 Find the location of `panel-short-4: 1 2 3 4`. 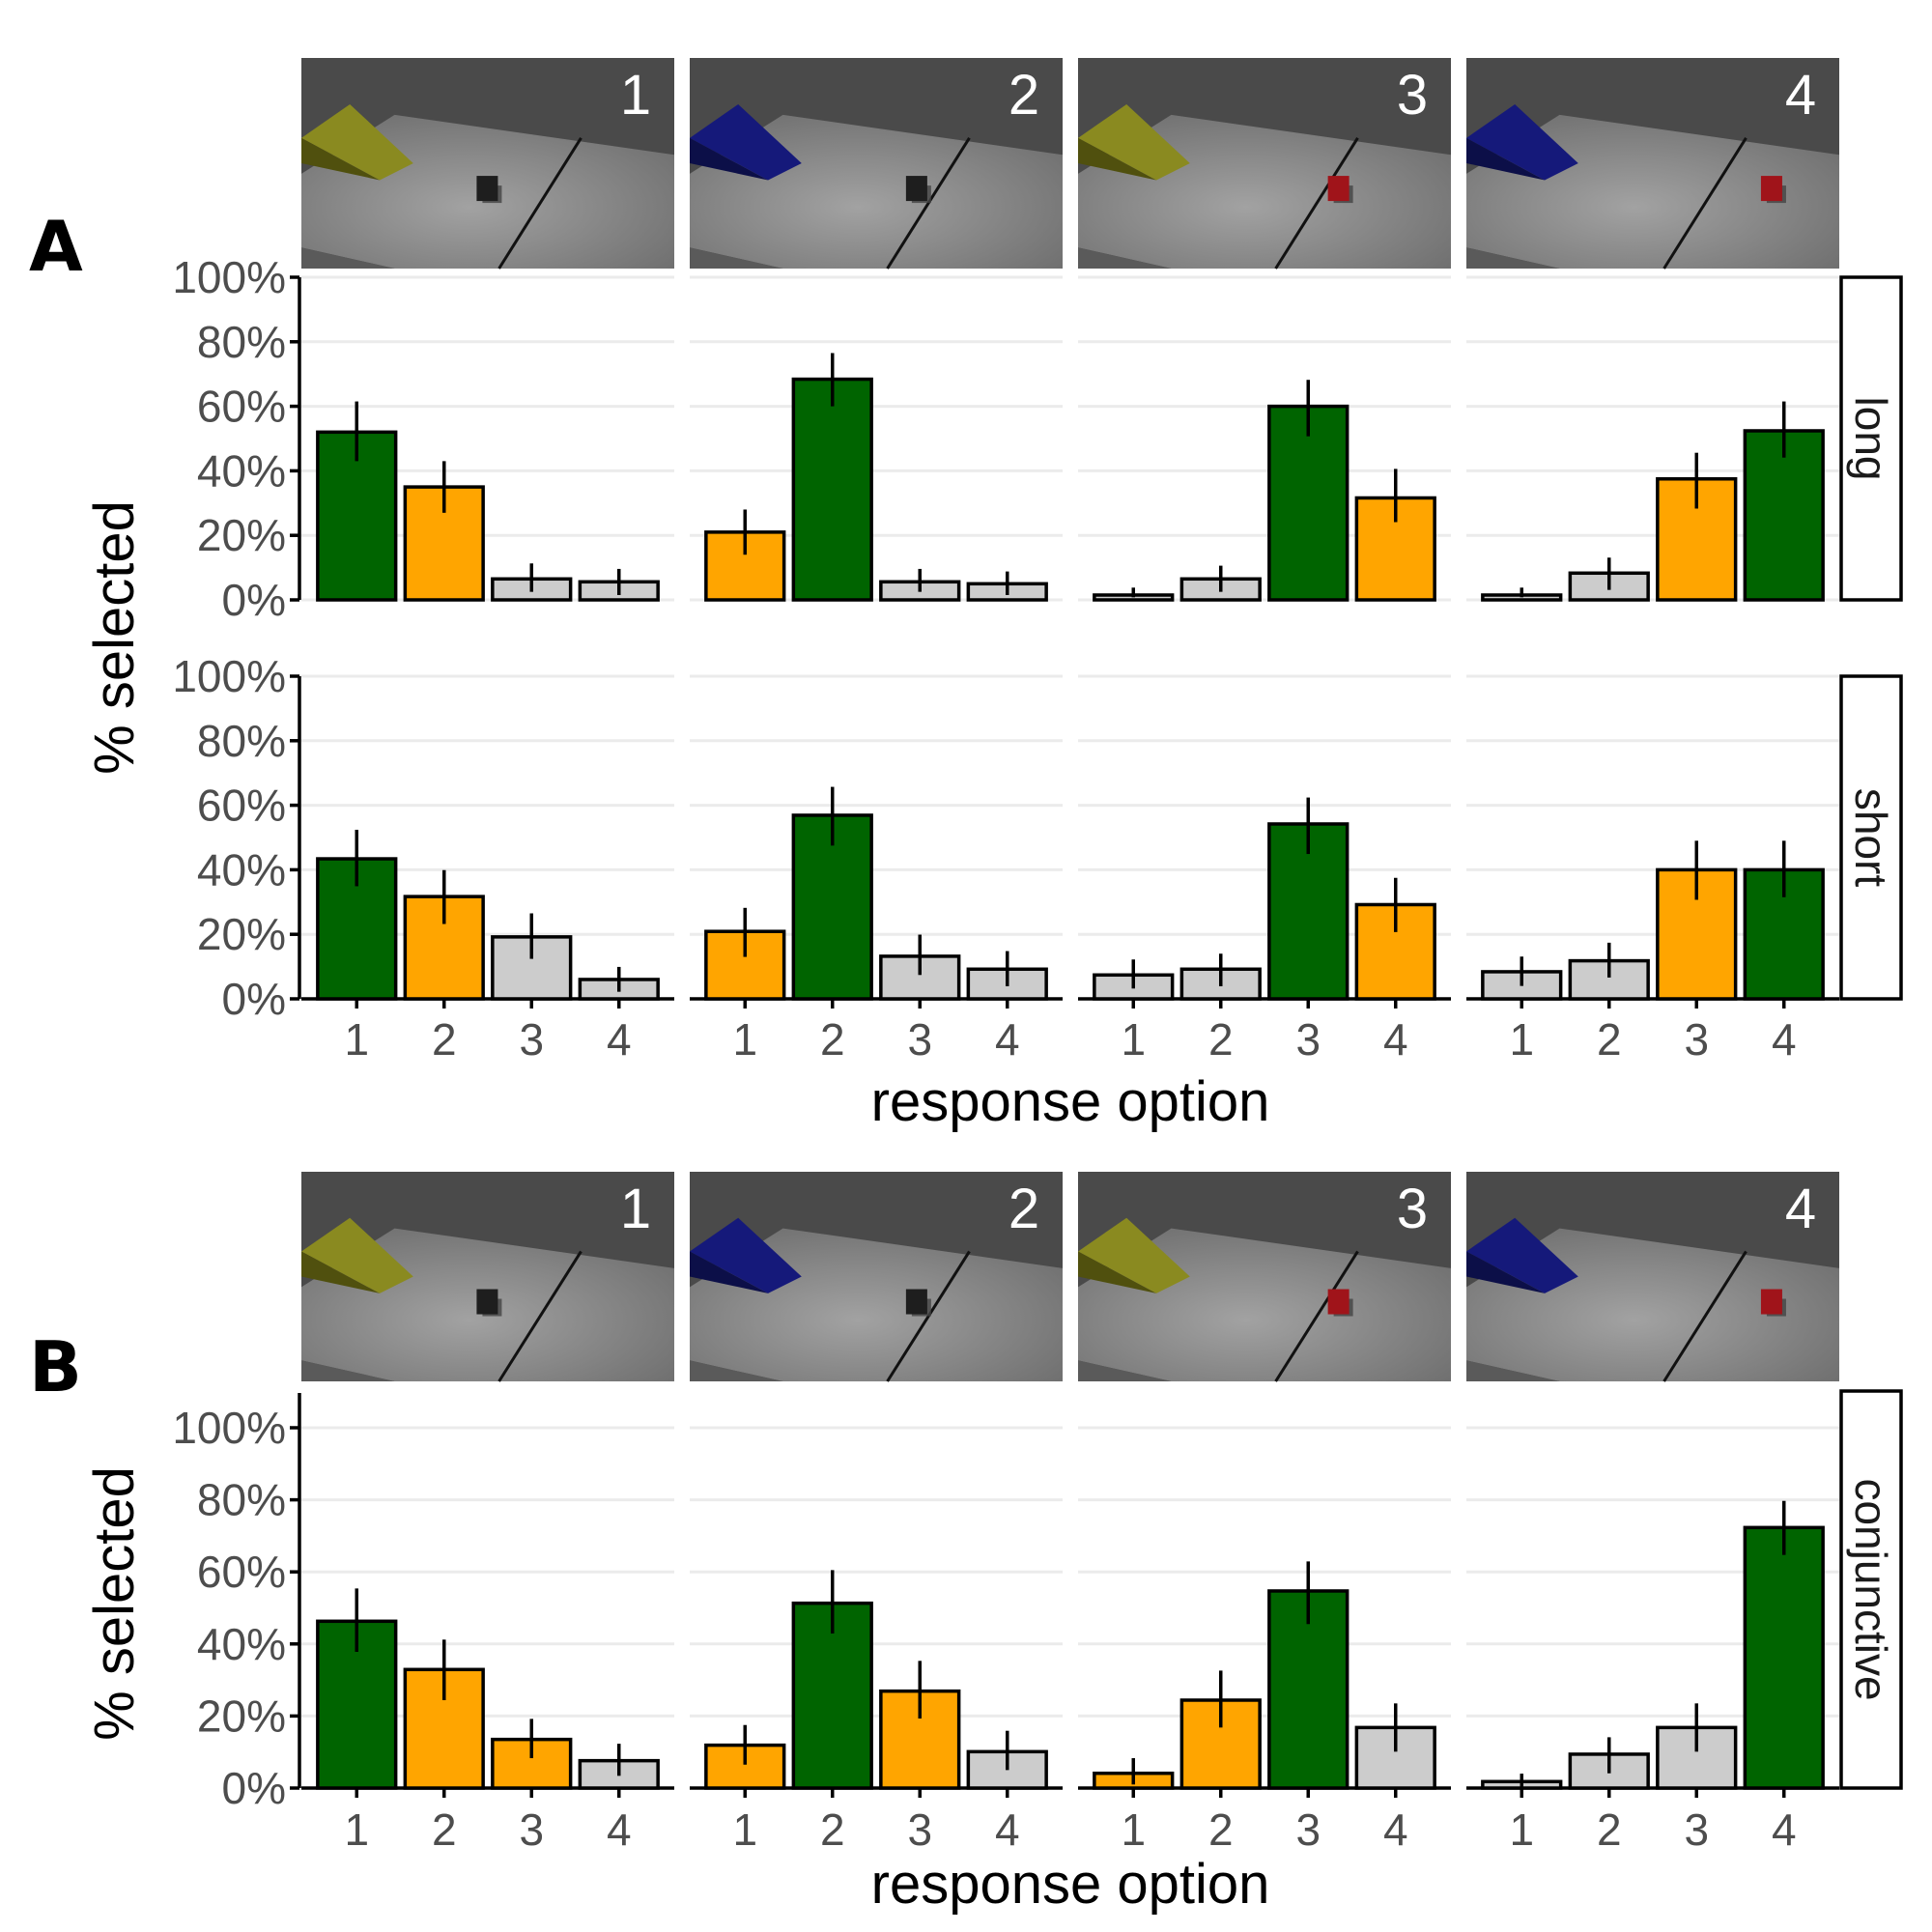

panel-short-4: 1 2 3 4 is located at coordinates (1652, 869).